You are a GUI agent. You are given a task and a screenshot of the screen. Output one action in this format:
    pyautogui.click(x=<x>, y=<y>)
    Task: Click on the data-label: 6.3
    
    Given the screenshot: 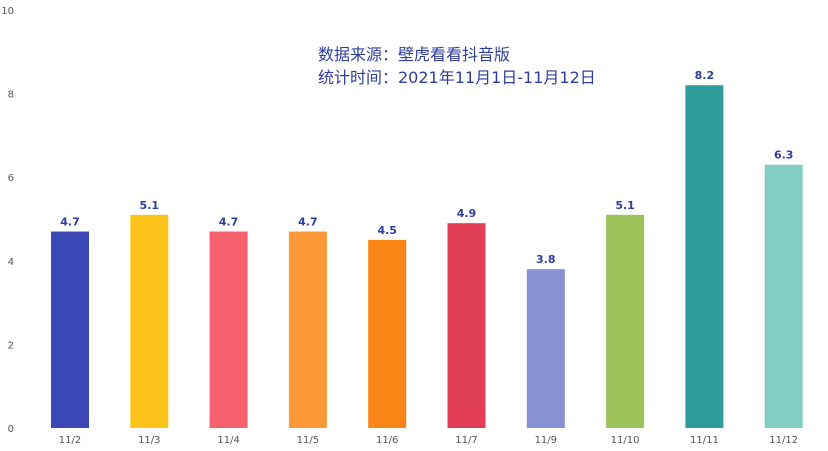 What is the action you would take?
    pyautogui.click(x=784, y=155)
    